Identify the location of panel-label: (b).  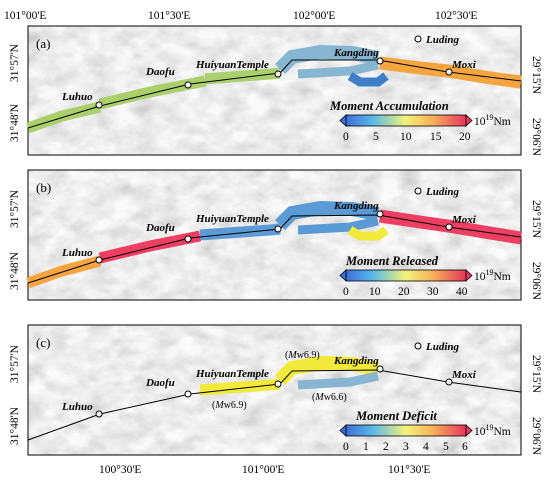
(43, 187).